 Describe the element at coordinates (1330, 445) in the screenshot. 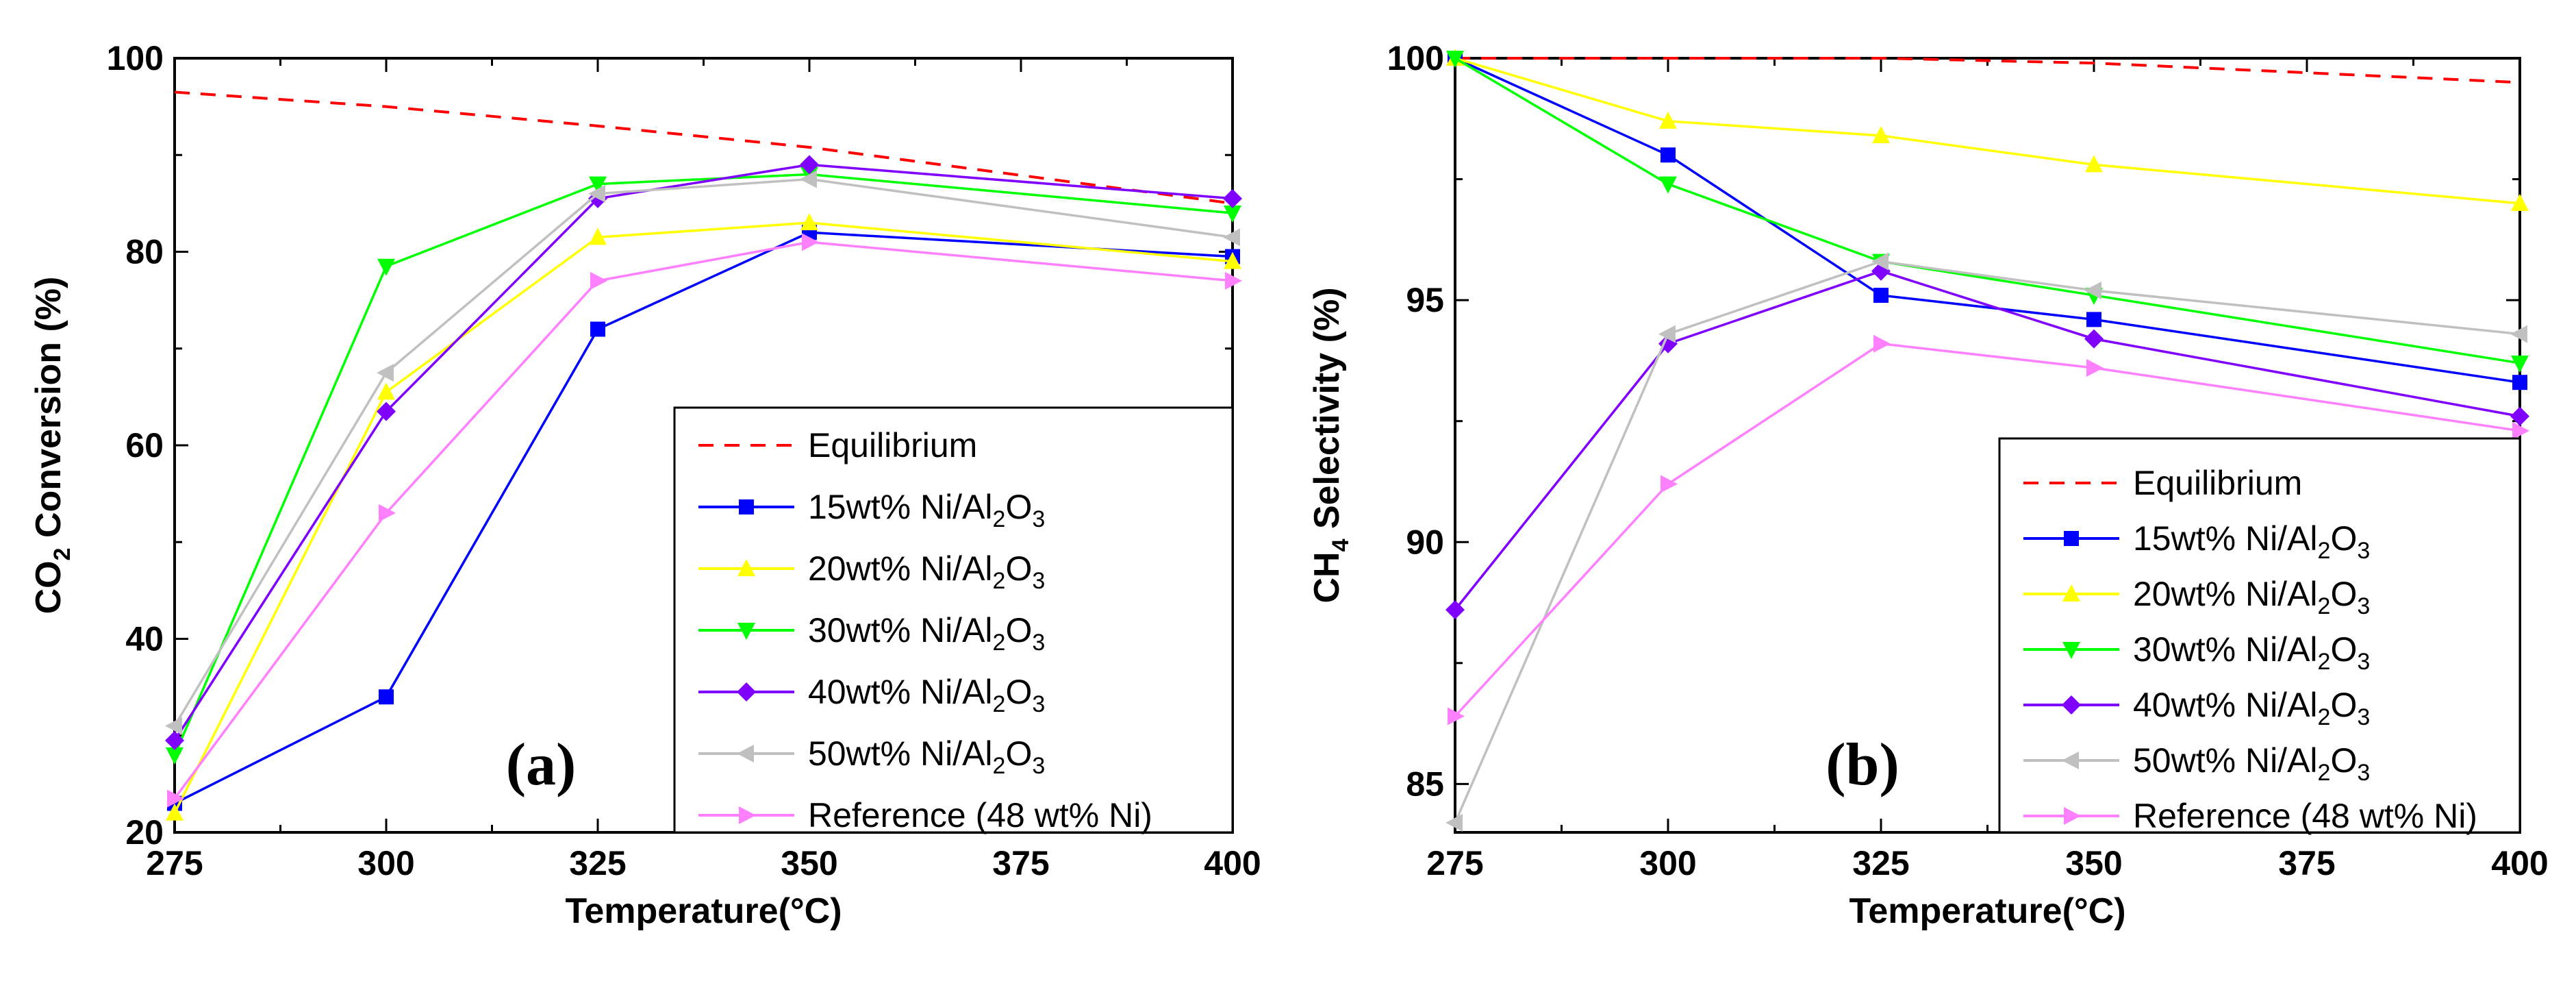

I see `y-axis-title: CH4 Selectivity (%)` at that location.